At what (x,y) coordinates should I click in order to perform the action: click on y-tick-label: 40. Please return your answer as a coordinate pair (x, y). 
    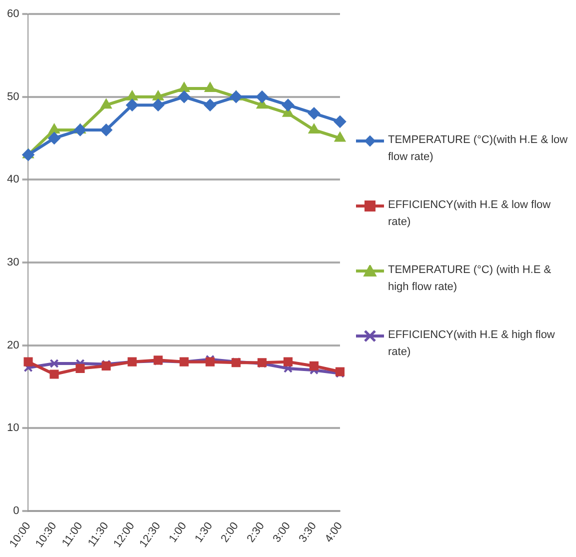
    Looking at the image, I should click on (13, 180).